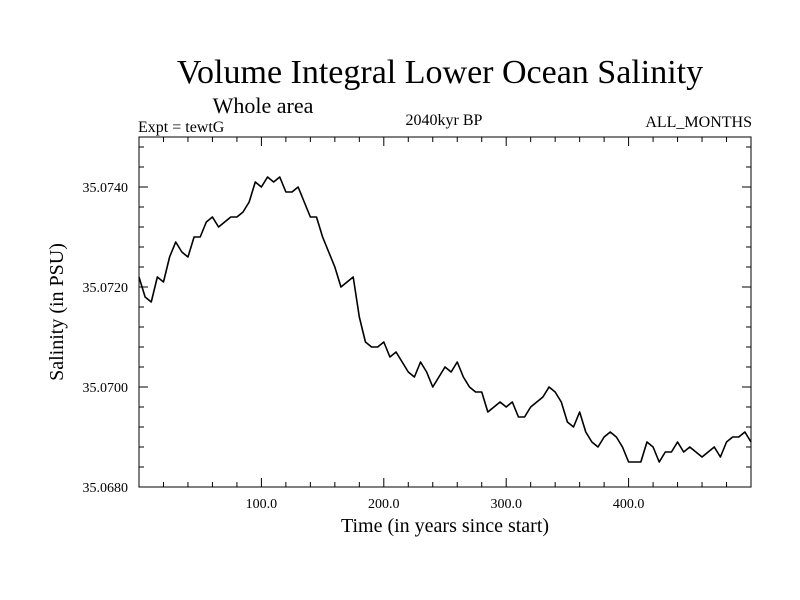  Describe the element at coordinates (181, 127) in the screenshot. I see `experiment-label: Expt = tewtG` at that location.